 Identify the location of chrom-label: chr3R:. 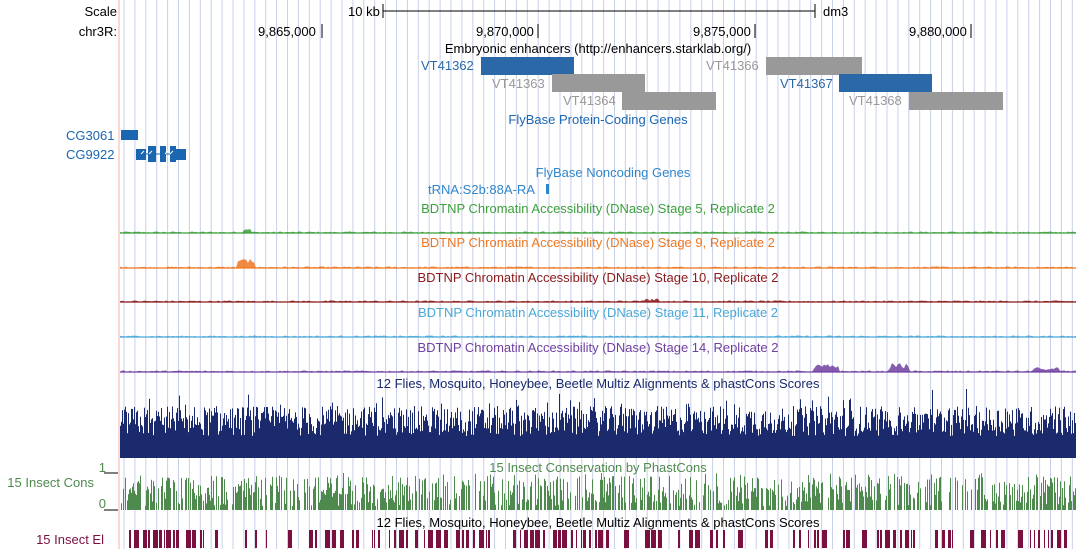
(97, 31).